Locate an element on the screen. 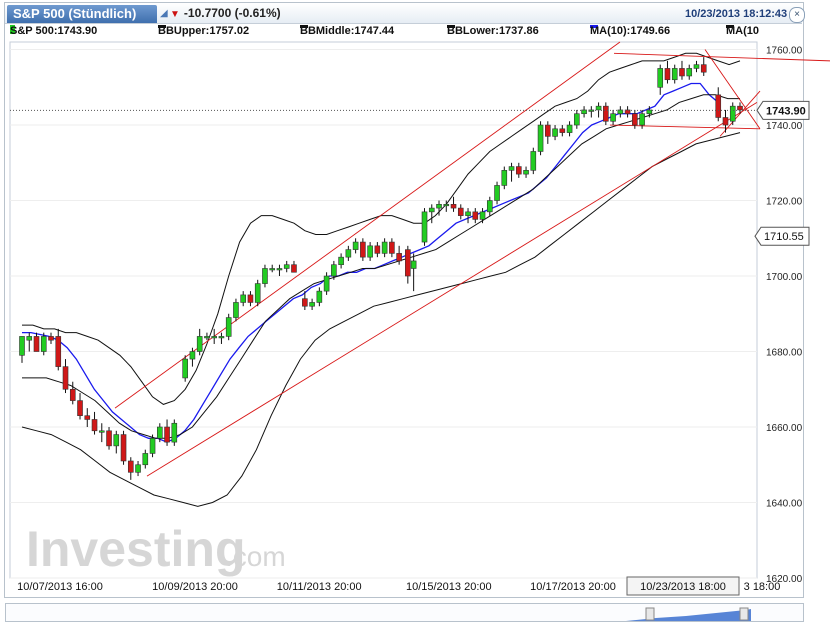 Image resolution: width=830 pixels, height=622 pixels. x-tick-label: 10/15/2013 20:00 is located at coordinates (449, 587).